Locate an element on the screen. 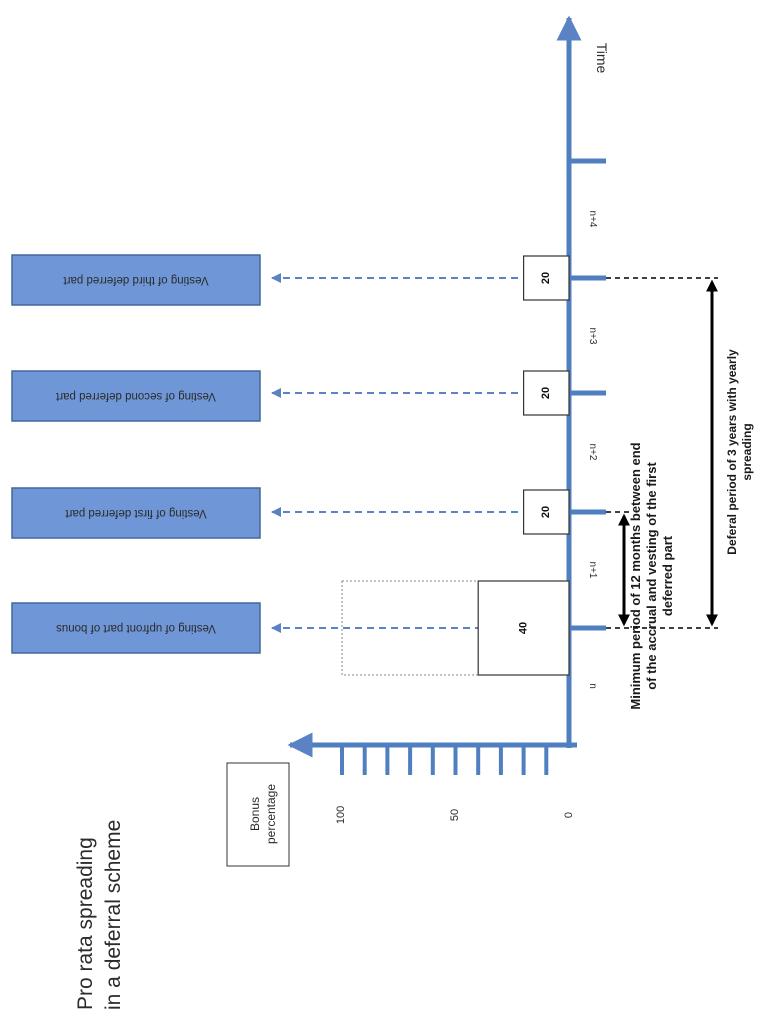 The image size is (758, 1025). min-period-line-3: deferred part is located at coordinates (667, 575).